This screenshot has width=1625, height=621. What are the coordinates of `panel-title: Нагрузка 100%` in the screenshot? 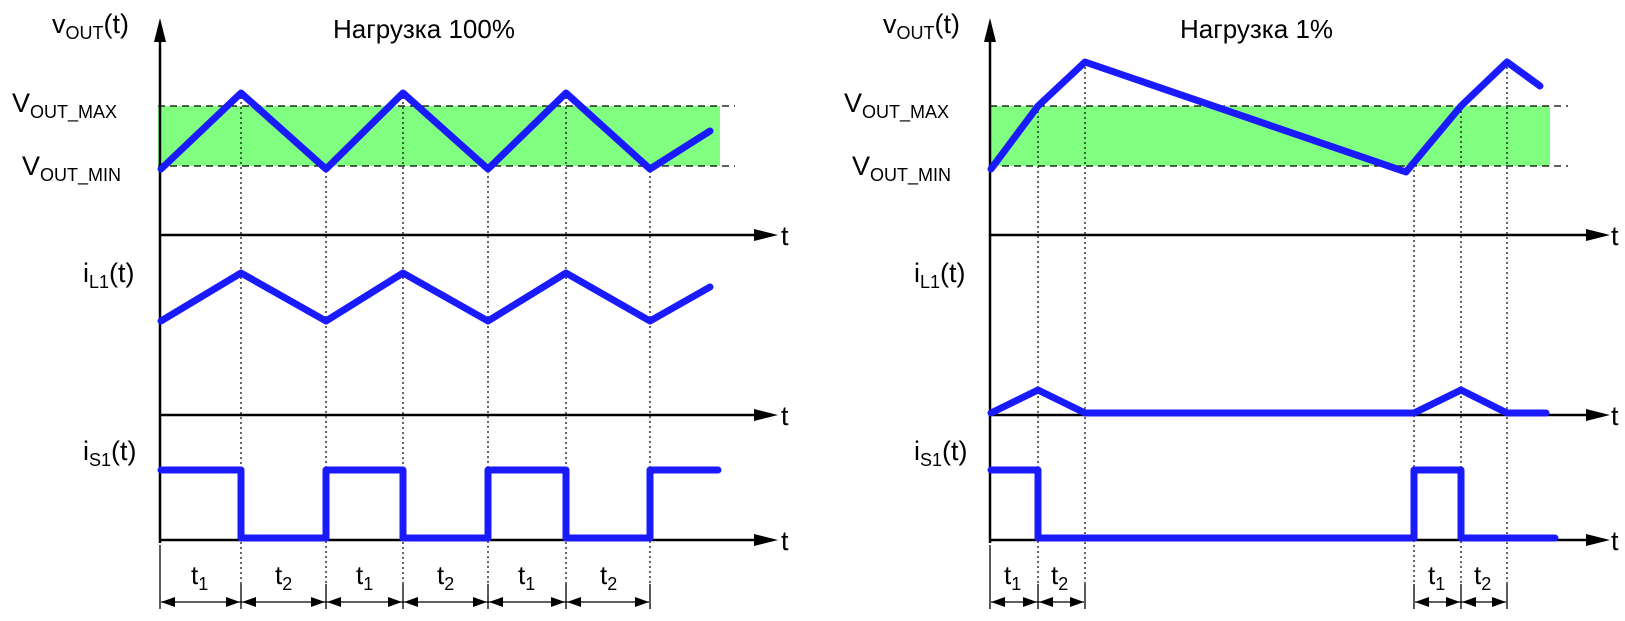 It's located at (424, 29).